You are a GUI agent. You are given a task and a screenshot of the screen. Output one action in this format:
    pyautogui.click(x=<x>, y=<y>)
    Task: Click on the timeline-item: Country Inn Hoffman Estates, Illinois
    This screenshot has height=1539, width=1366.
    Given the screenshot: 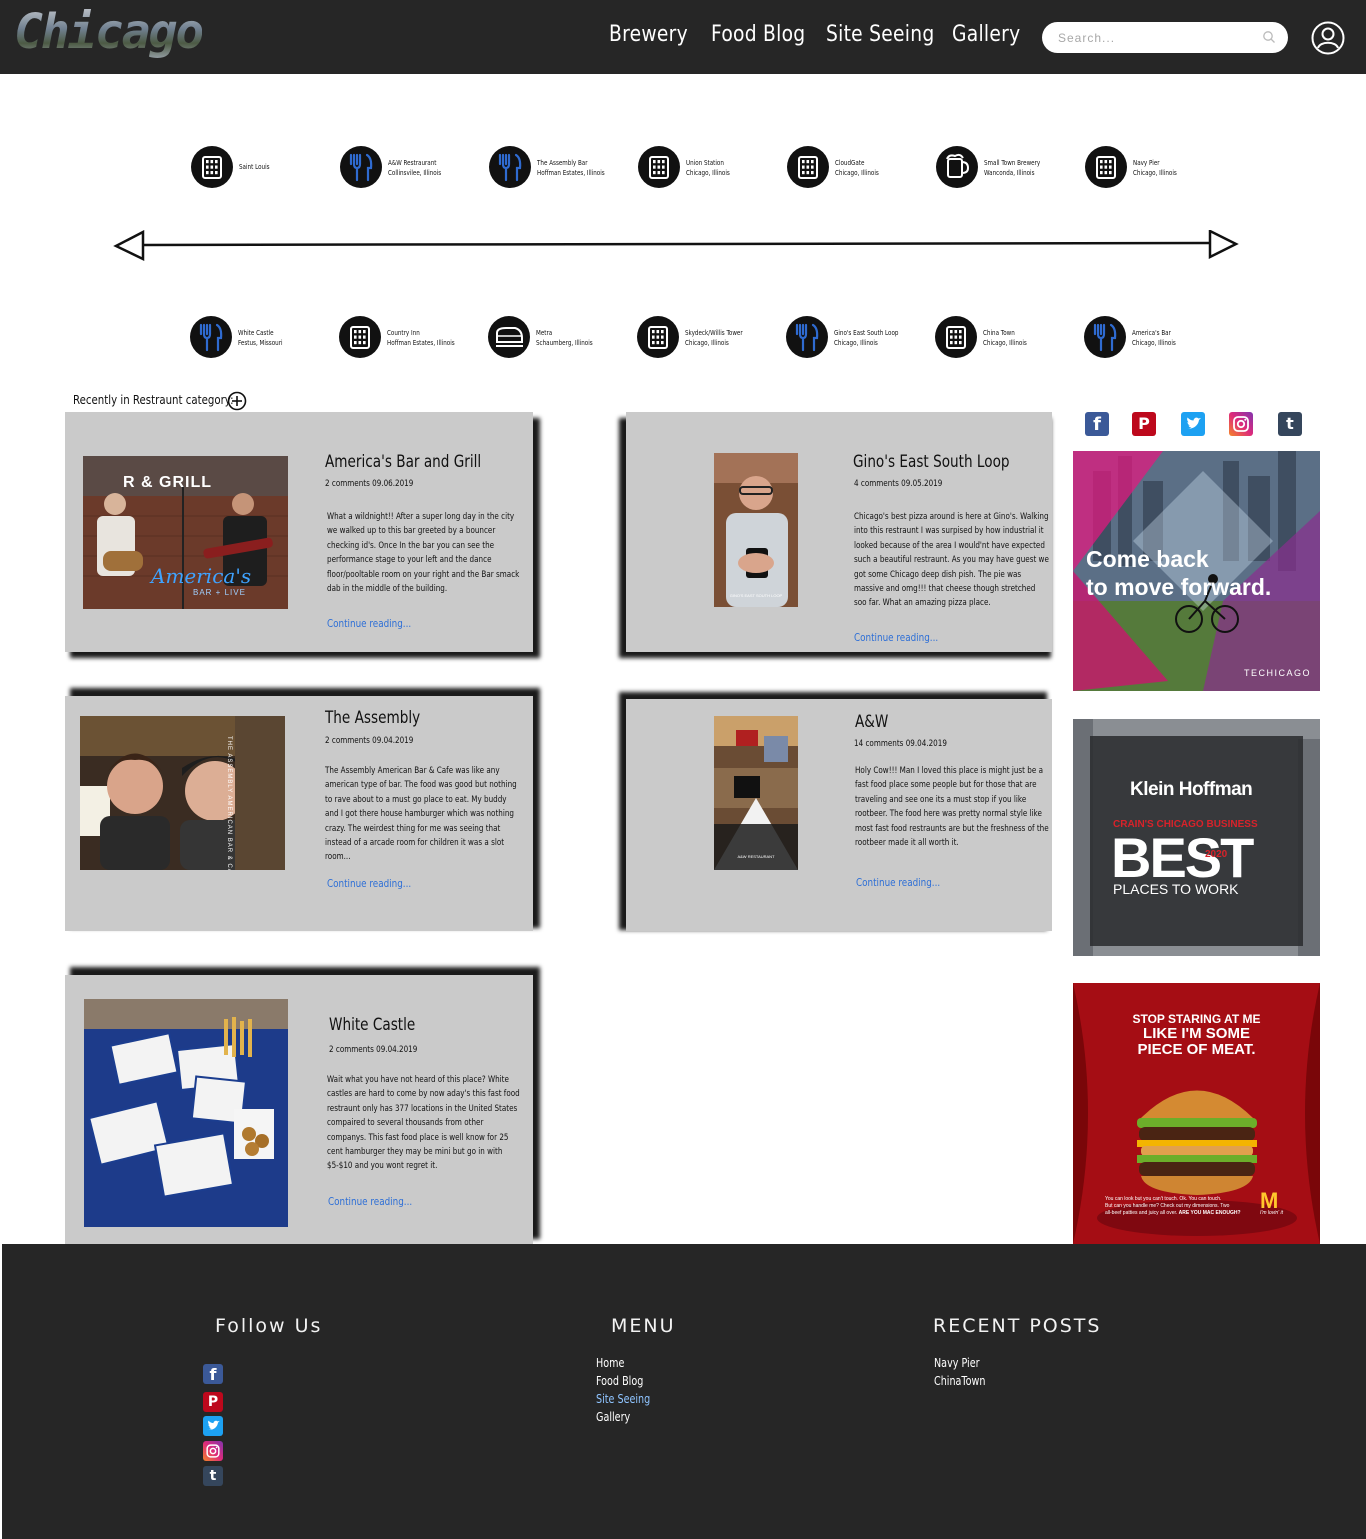 What is the action you would take?
    pyautogui.click(x=414, y=337)
    